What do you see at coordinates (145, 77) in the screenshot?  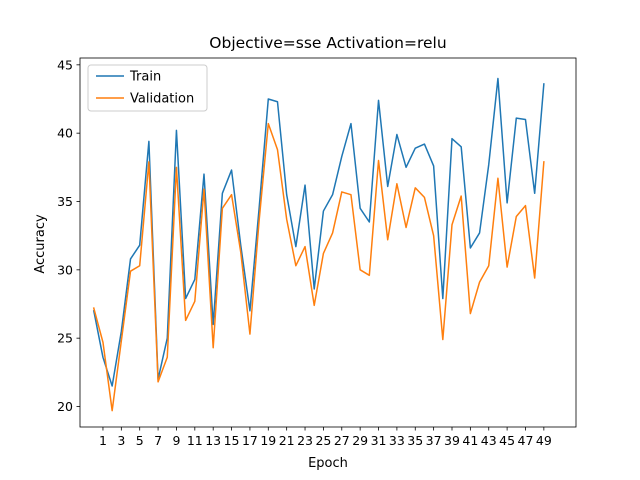 I see `legend-label-train: Train` at bounding box center [145, 77].